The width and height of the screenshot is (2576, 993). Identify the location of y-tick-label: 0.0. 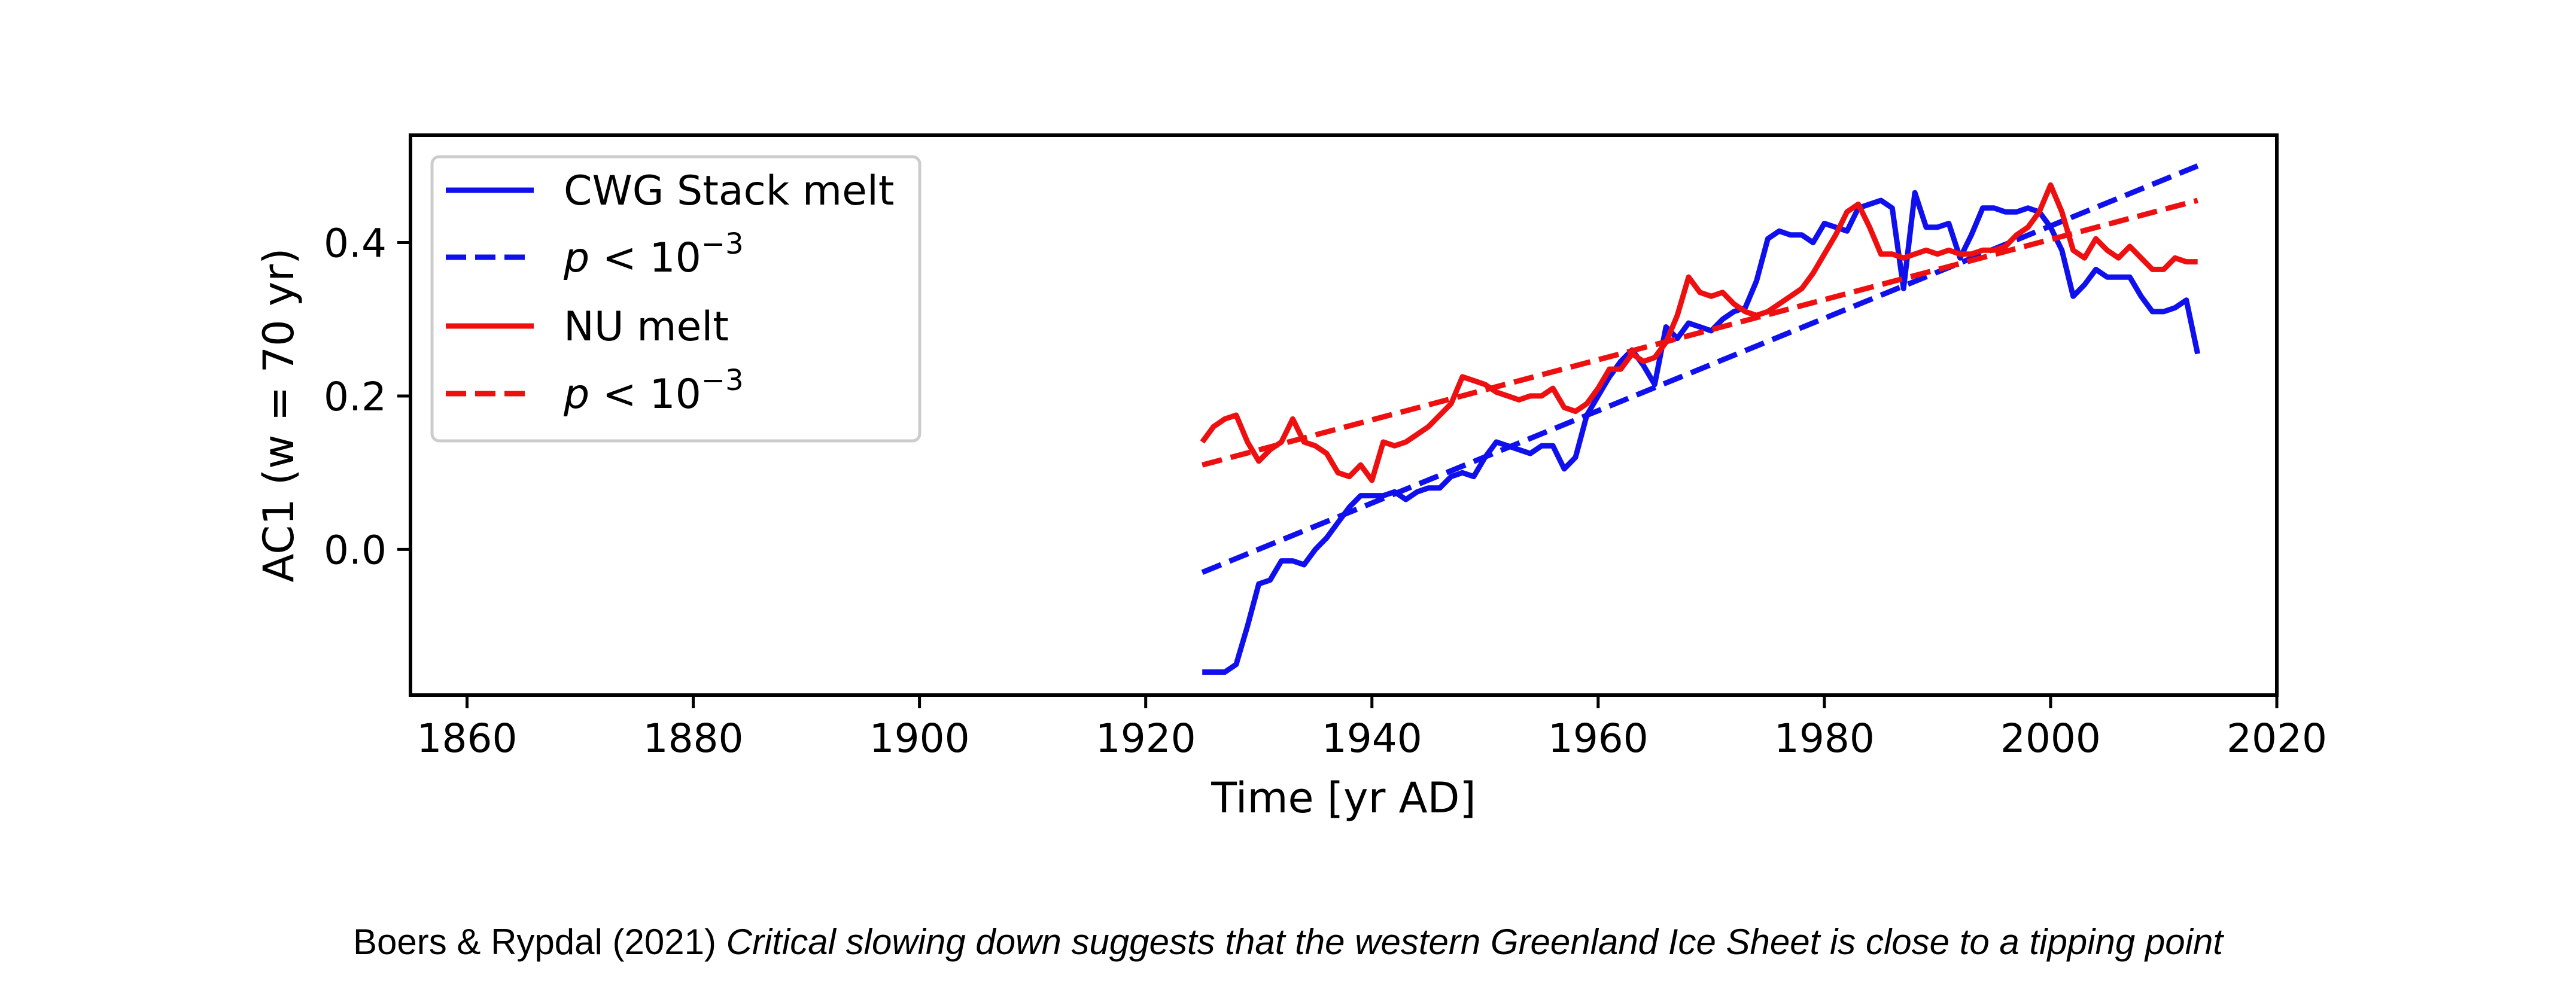
(356, 550).